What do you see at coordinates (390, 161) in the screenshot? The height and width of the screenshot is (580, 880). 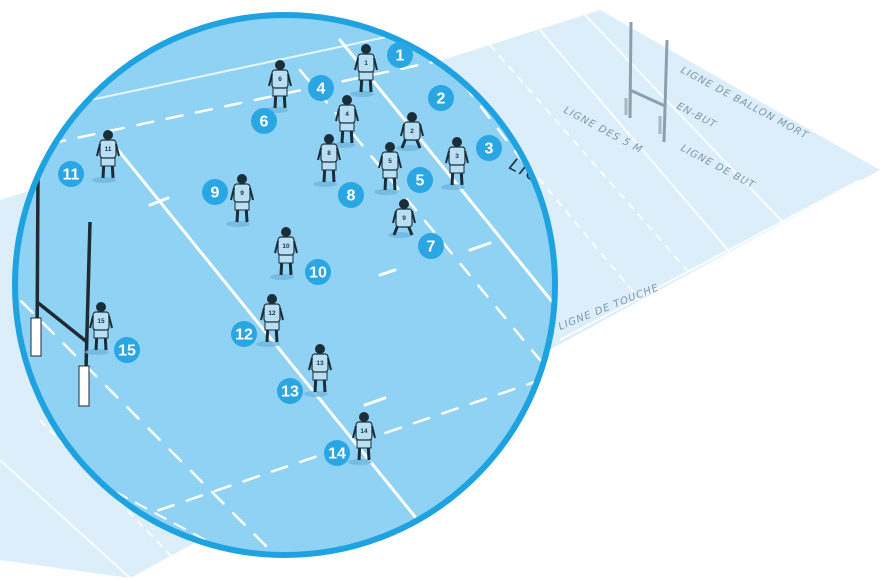 I see `jersey-number: 5` at bounding box center [390, 161].